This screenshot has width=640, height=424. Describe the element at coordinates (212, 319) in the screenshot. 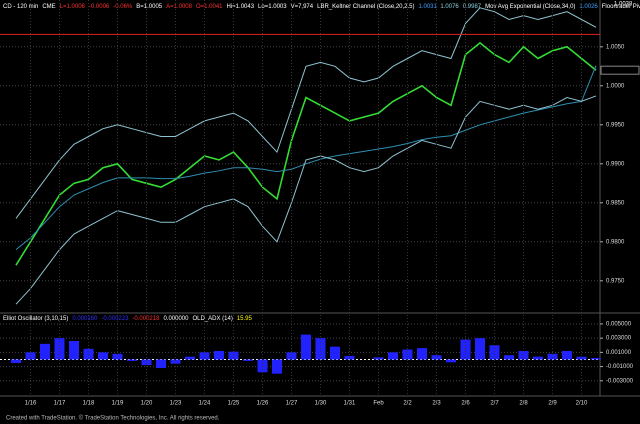

I see `header-item: OLD_ADX (14)` at that location.